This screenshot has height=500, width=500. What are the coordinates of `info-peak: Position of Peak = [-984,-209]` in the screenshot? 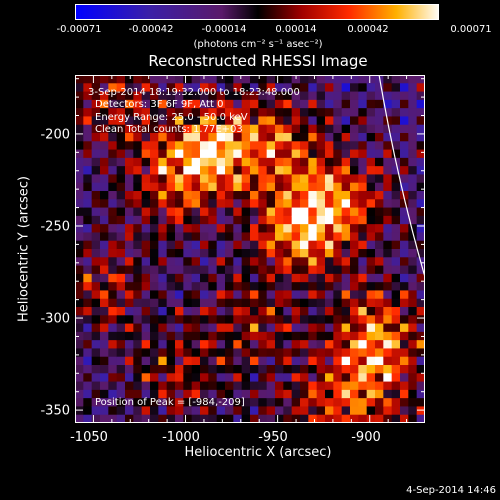 It's located at (170, 402).